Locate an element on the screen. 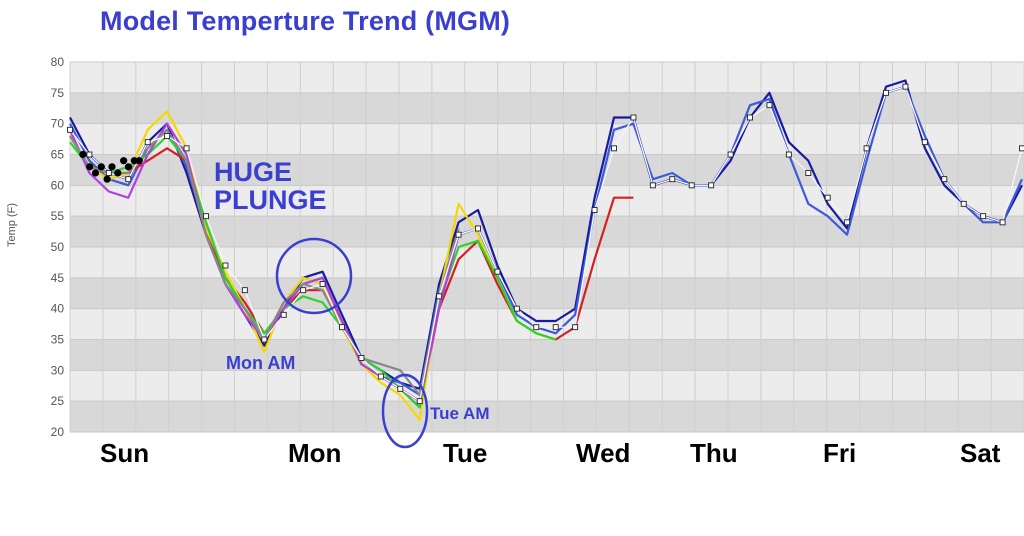 Image resolution: width=1024 pixels, height=536 pixels. y-tick-label: 50 is located at coordinates (58, 247).